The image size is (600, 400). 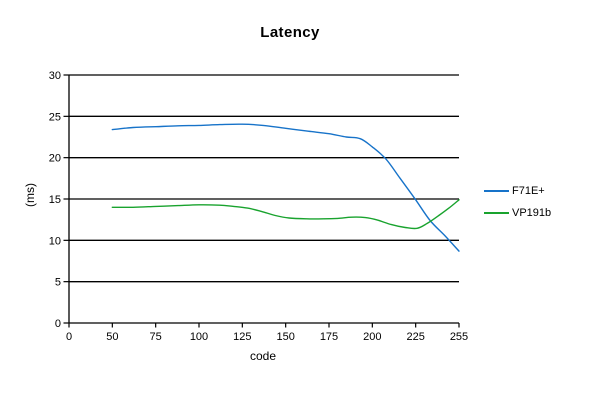 What do you see at coordinates (459, 337) in the screenshot?
I see `x-tick-label-255: 255` at bounding box center [459, 337].